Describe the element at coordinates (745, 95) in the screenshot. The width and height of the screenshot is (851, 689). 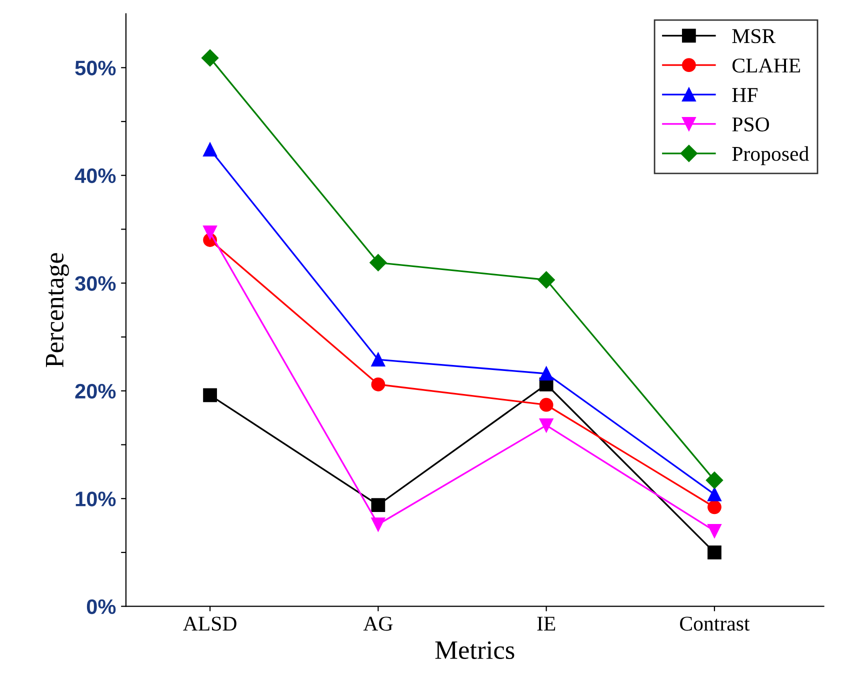
I see `legend-label: HF` at that location.